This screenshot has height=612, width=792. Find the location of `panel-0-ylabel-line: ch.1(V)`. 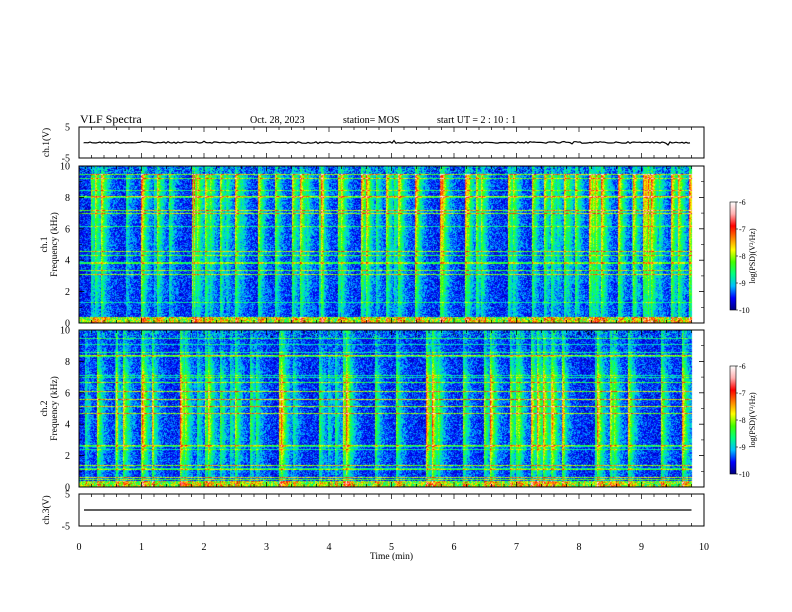

panel-0-ylabel-line: ch.1(V) is located at coordinates (46, 142).